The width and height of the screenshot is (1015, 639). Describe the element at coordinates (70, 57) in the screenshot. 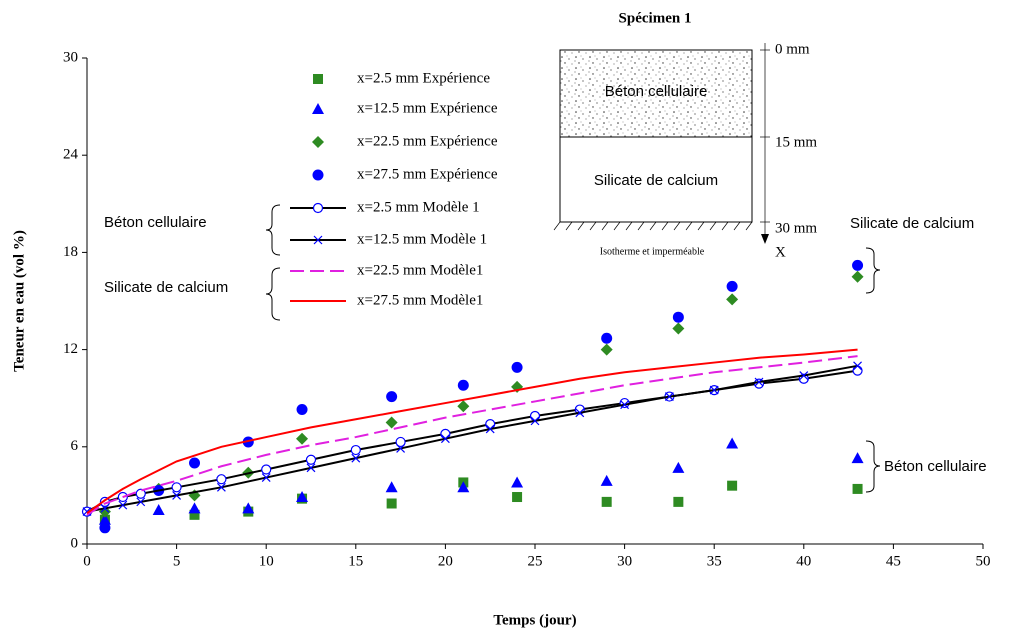

I see `y-tick-label: 30` at that location.